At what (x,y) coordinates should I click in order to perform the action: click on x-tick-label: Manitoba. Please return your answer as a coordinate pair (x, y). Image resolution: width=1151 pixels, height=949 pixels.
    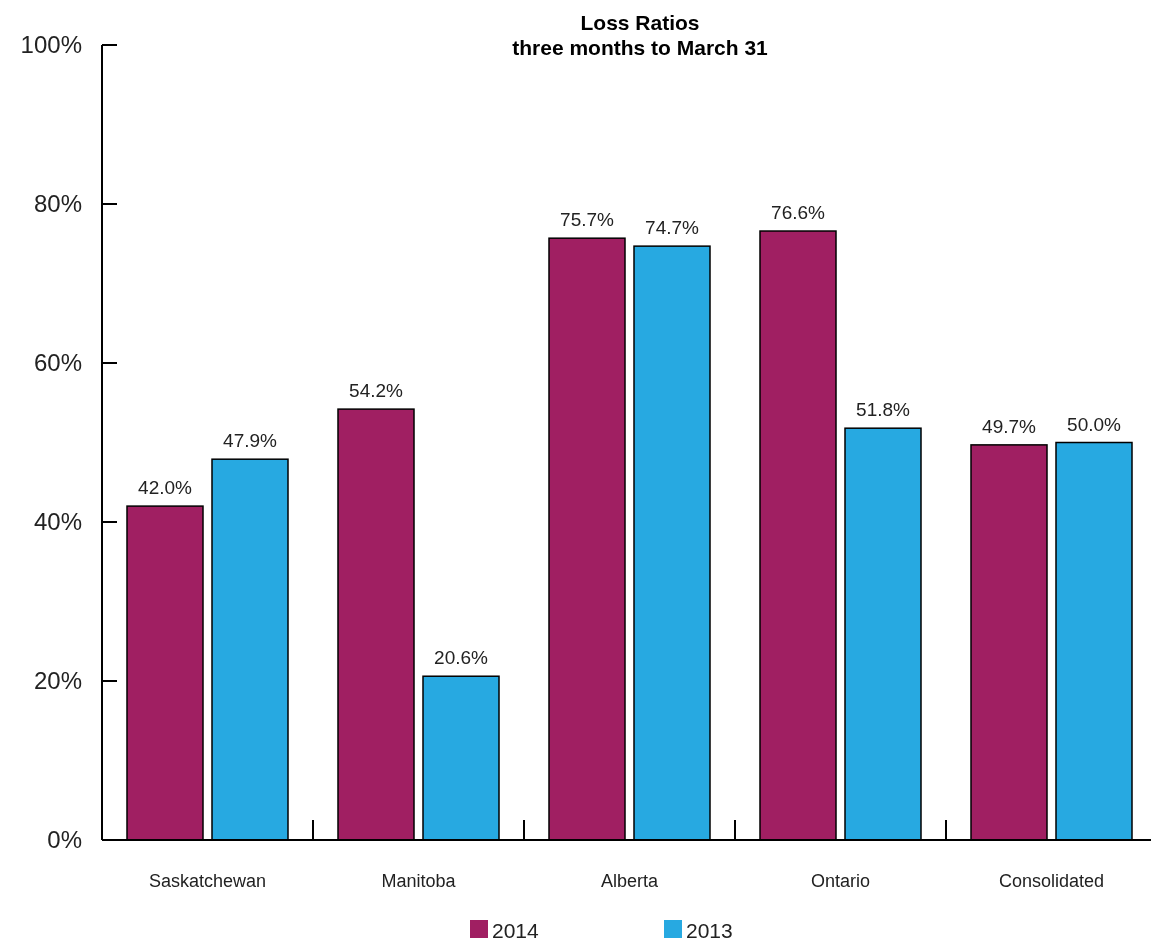
    Looking at the image, I should click on (419, 881).